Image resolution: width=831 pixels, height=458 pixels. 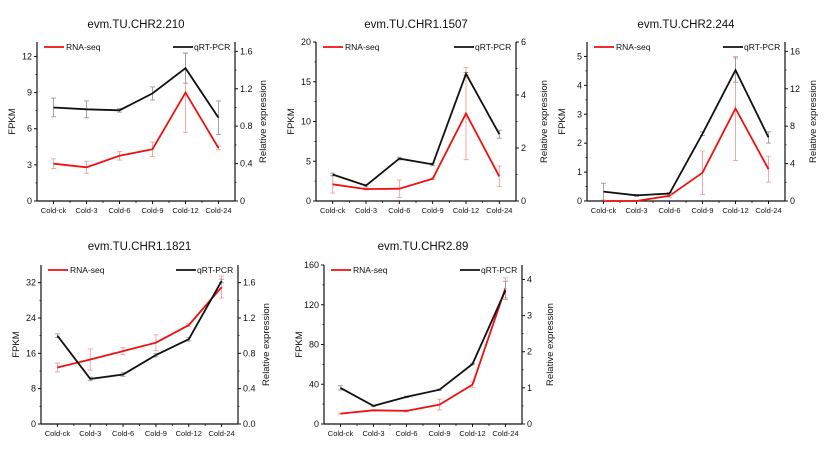 I want to click on left-tick-label: 80, so click(x=314, y=345).